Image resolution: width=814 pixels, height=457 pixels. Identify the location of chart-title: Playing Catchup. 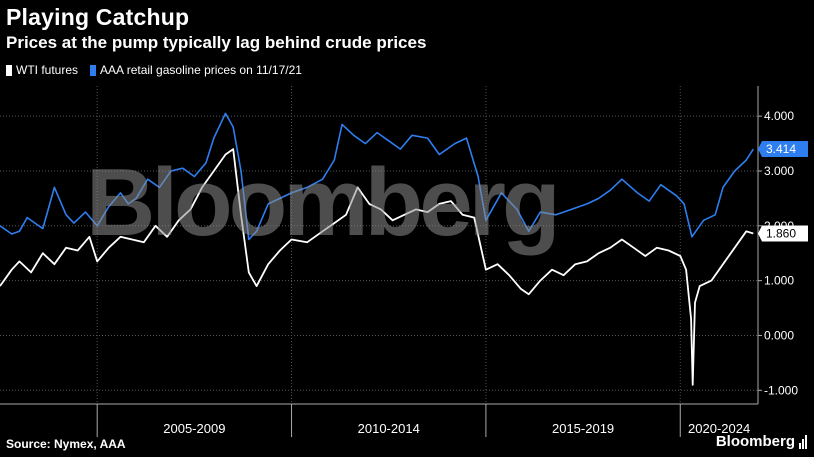
(98, 17).